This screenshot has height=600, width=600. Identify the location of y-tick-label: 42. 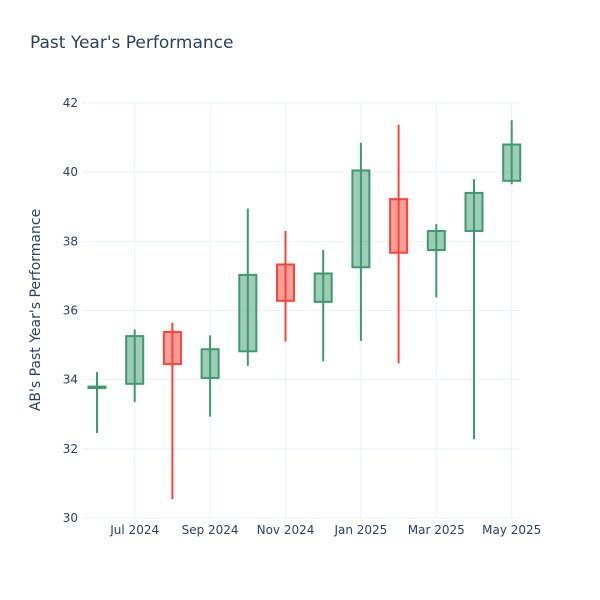
(70, 103).